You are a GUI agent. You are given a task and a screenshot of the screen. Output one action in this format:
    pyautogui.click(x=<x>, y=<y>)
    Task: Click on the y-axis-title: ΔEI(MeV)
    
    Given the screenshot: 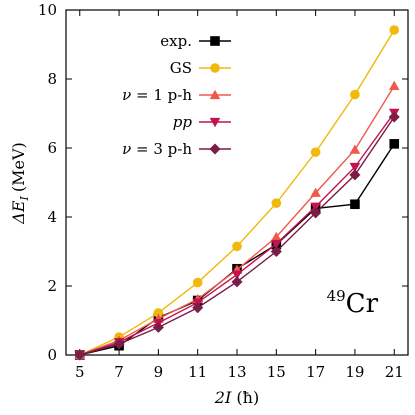 What is the action you would take?
    pyautogui.click(x=20, y=183)
    